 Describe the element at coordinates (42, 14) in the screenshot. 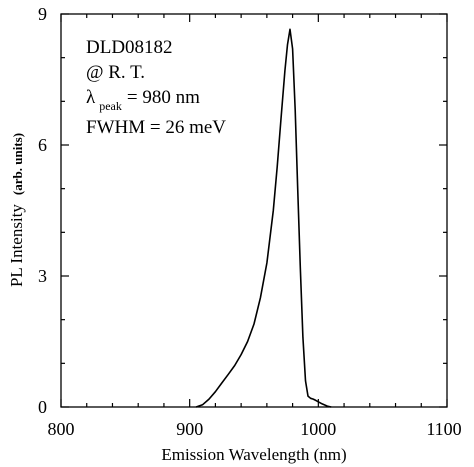

I see `y-tick-label-9: 9` at that location.